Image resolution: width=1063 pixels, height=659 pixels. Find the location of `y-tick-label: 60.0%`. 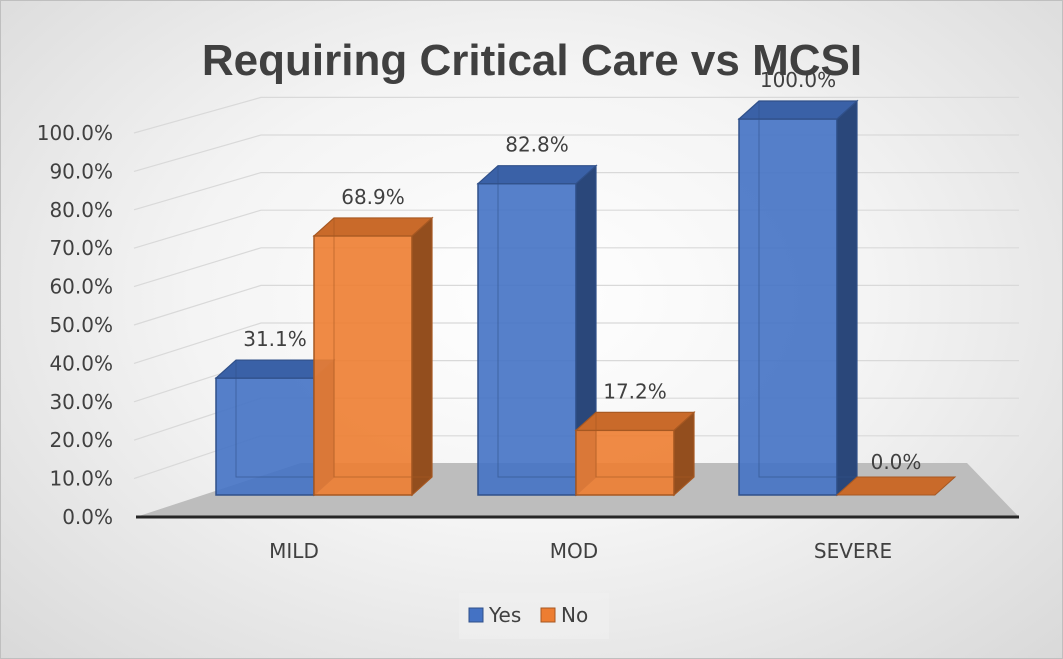

y-tick-label: 60.0% is located at coordinates (81, 287).